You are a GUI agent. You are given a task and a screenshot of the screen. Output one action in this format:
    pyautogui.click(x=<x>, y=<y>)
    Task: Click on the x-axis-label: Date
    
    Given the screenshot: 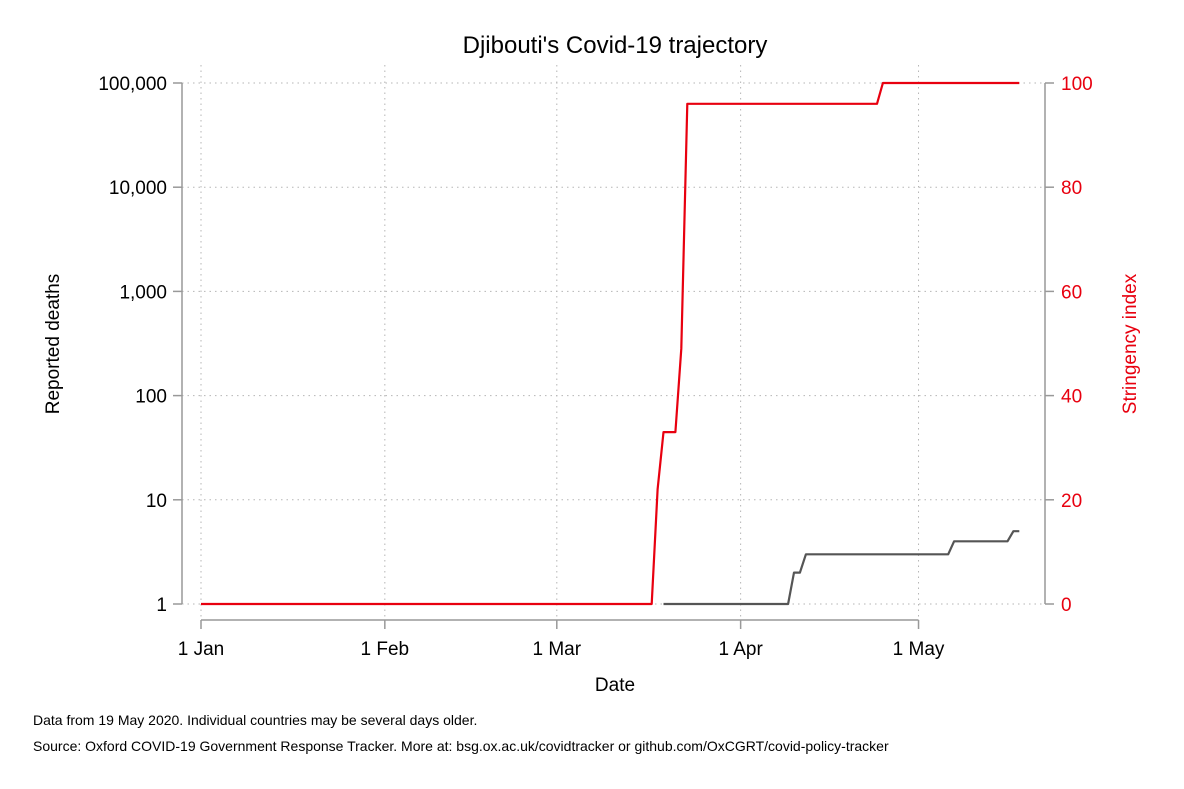 What is the action you would take?
    pyautogui.click(x=615, y=685)
    